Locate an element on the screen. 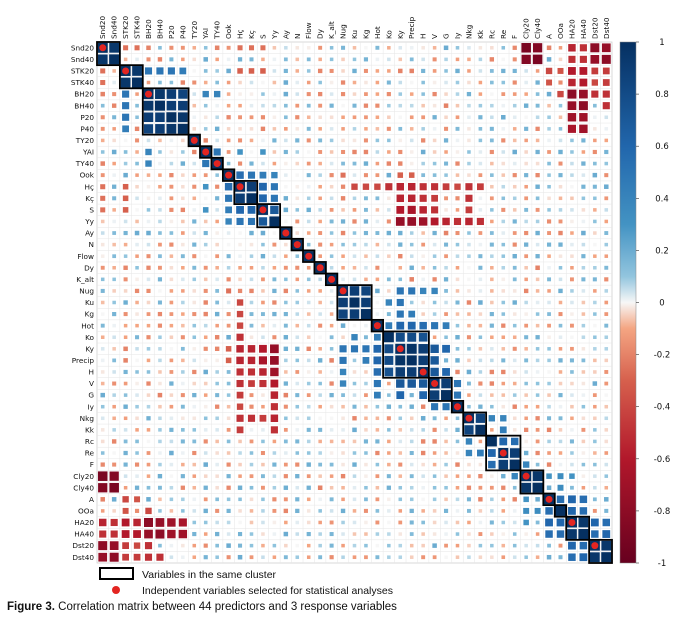  row-label: YAI is located at coordinates (88, 152).